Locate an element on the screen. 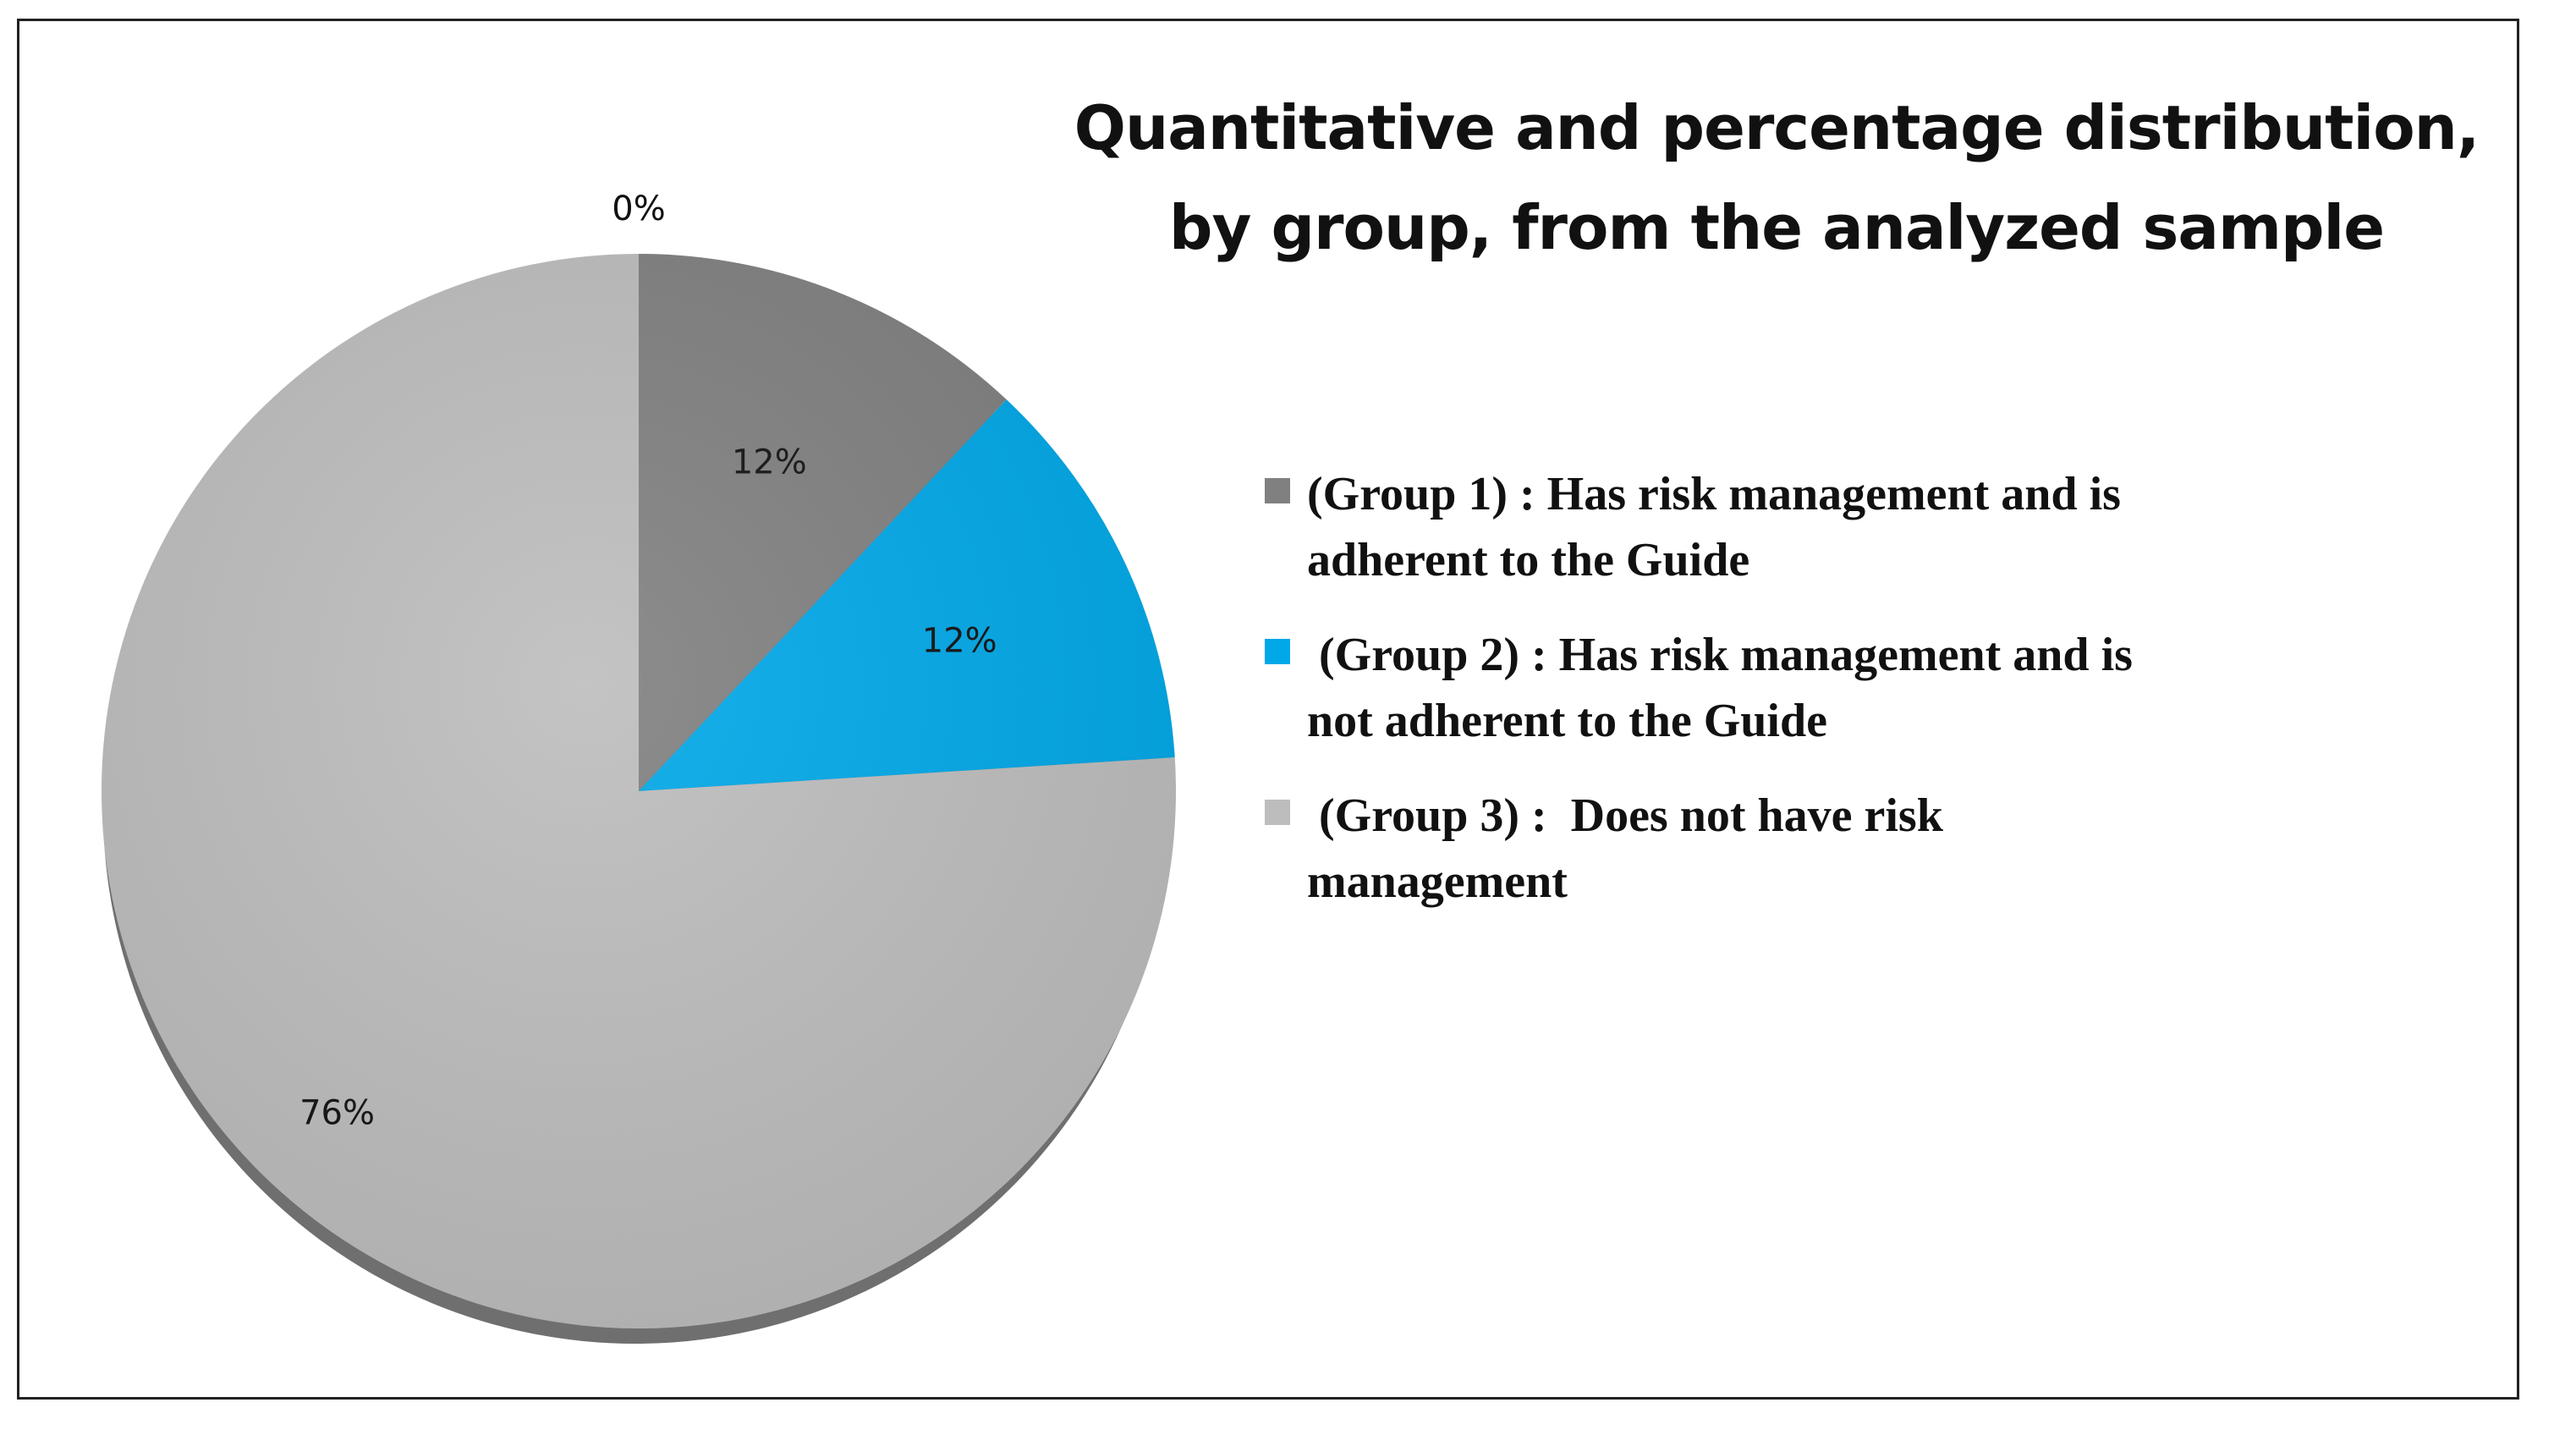 This screenshot has width=2576, height=1452. legend-item-group-3: (Group 3) : Does not have risk management is located at coordinates (1815, 849).